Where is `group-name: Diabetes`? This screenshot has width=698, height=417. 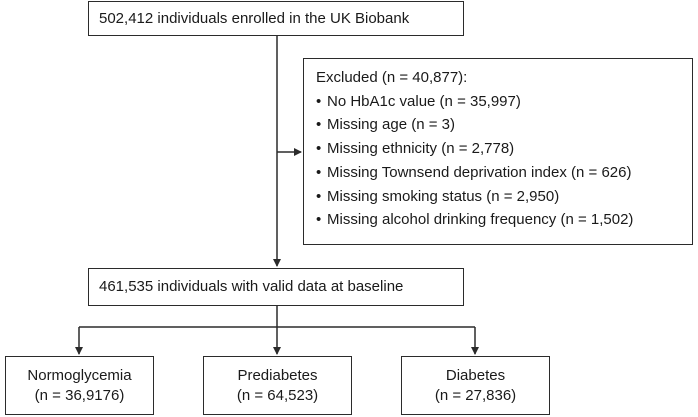
group-name: Diabetes is located at coordinates (475, 375).